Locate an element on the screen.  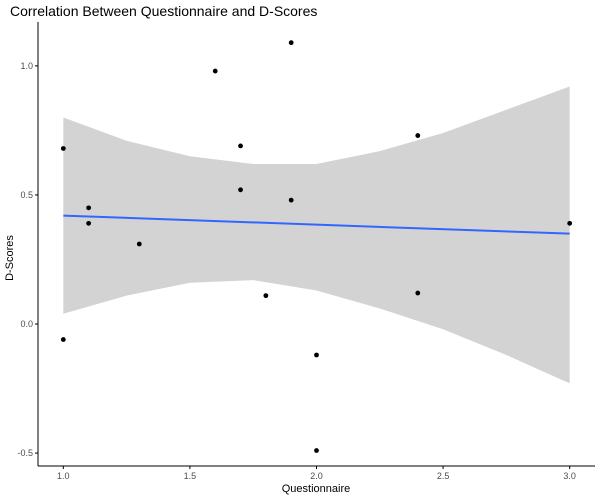
x-tick-label: 2.5 is located at coordinates (443, 476).